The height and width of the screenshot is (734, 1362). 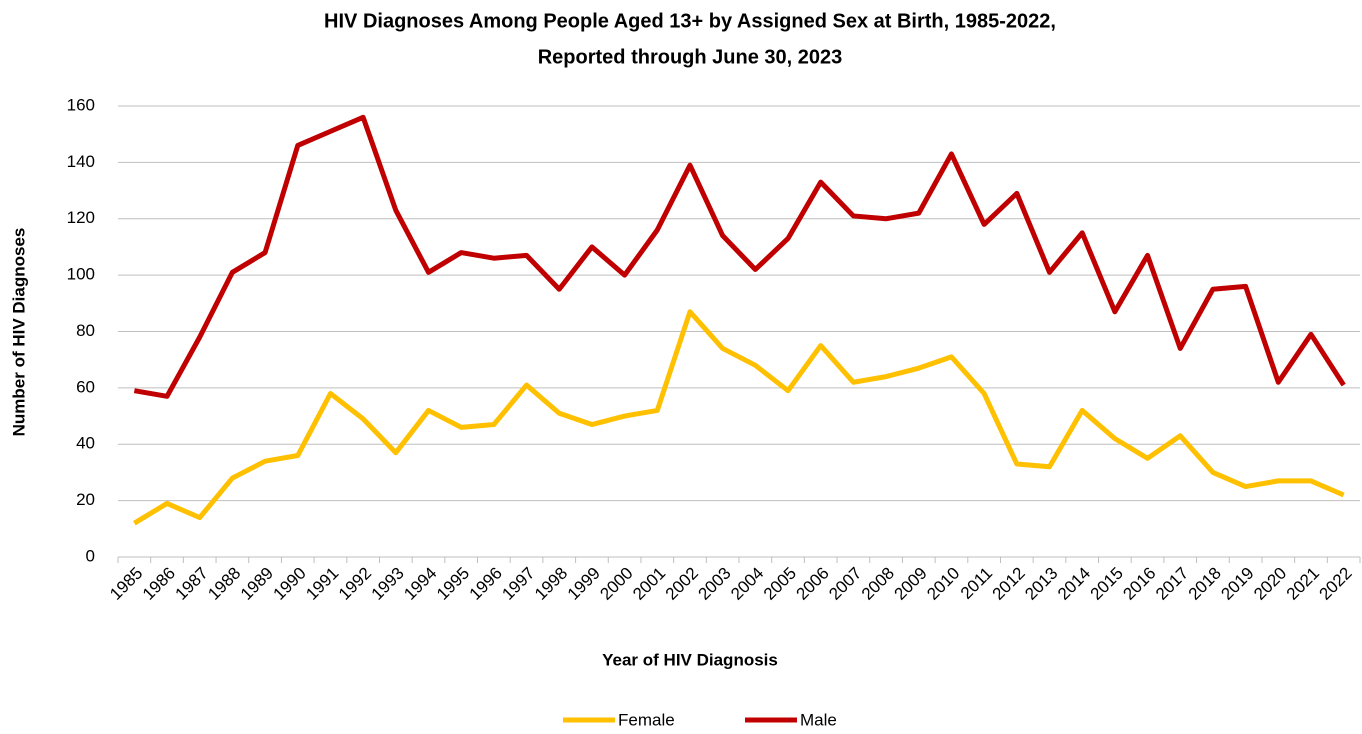 What do you see at coordinates (81, 274) in the screenshot?
I see `y-tick-label: 100` at bounding box center [81, 274].